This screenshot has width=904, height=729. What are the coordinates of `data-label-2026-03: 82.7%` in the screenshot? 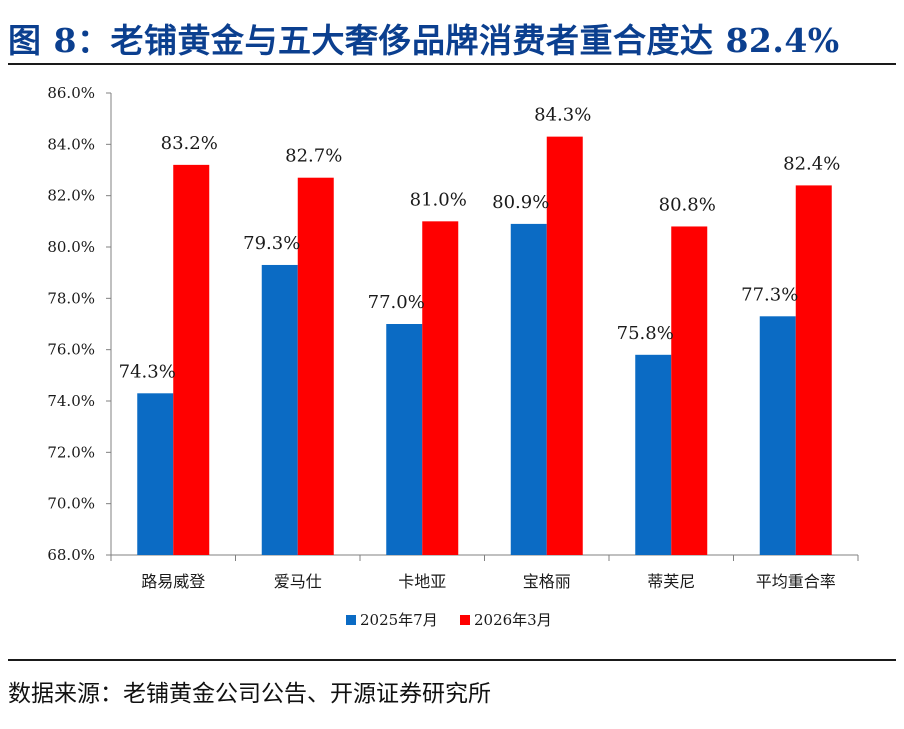 It's located at (313, 156).